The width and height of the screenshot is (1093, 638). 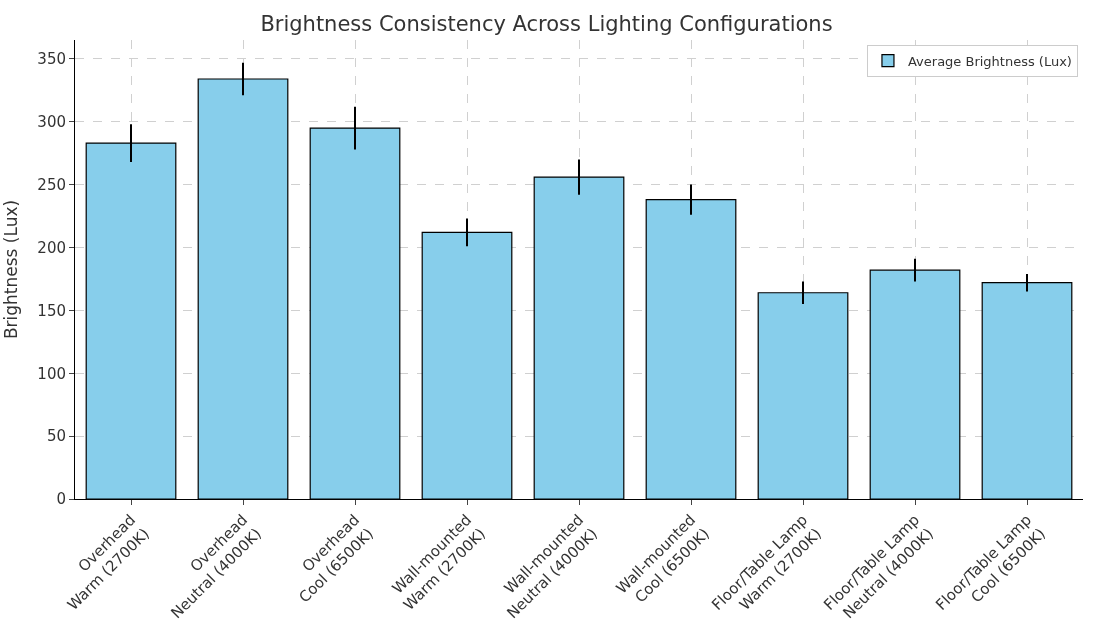 What do you see at coordinates (10, 269) in the screenshot?
I see `y-axis-title: Brightness (Lux)` at bounding box center [10, 269].